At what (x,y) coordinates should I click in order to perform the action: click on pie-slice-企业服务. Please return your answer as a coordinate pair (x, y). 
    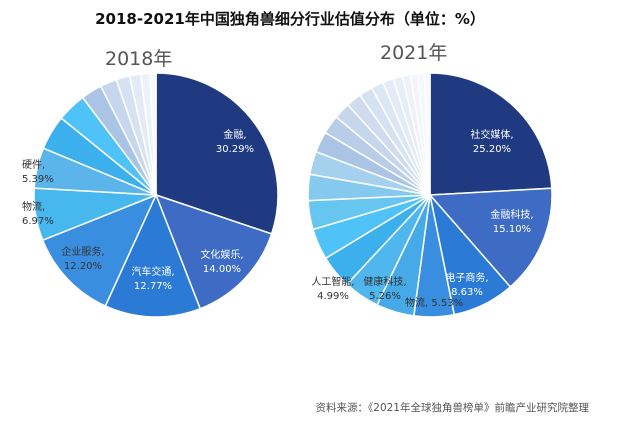
    Looking at the image, I should click on (99, 250).